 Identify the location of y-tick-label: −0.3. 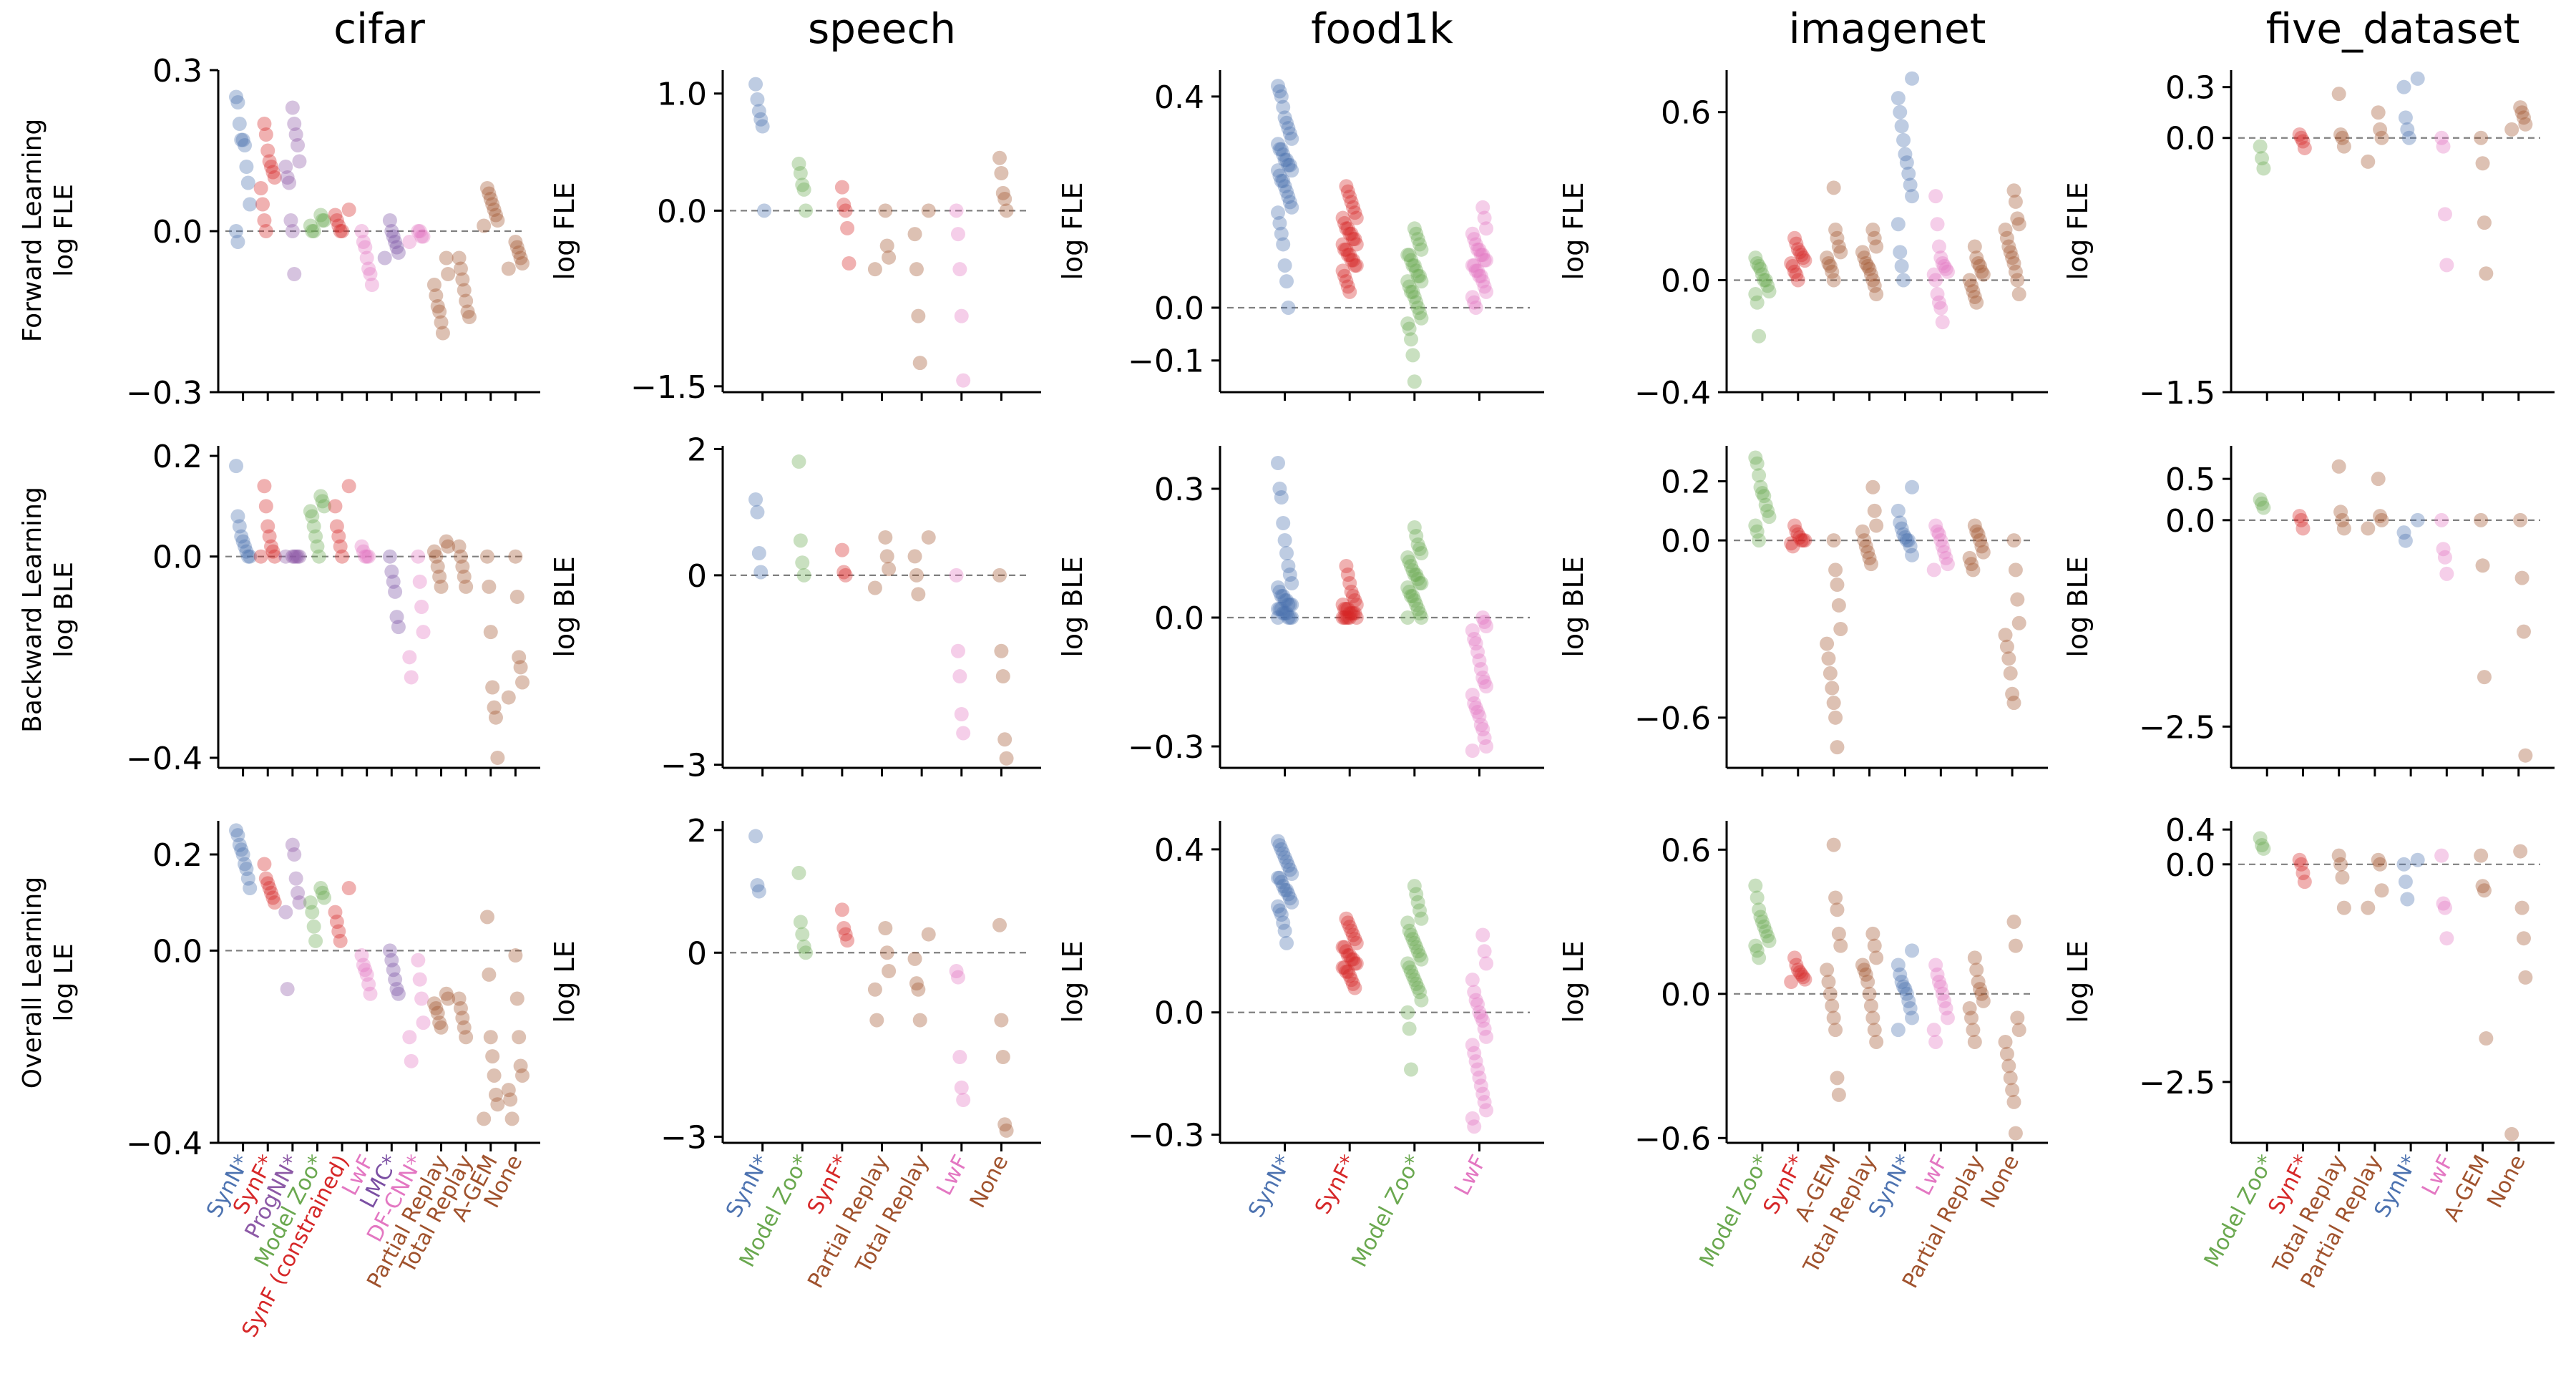
(164, 393).